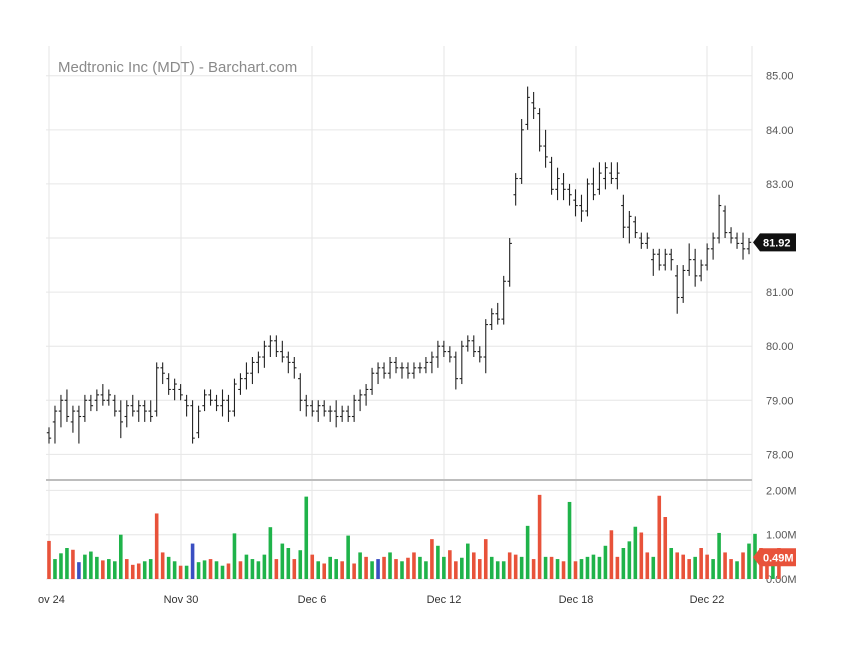 Image resolution: width=846 pixels, height=649 pixels. Describe the element at coordinates (414, 536) in the screenshot. I see `volume-bars` at that location.